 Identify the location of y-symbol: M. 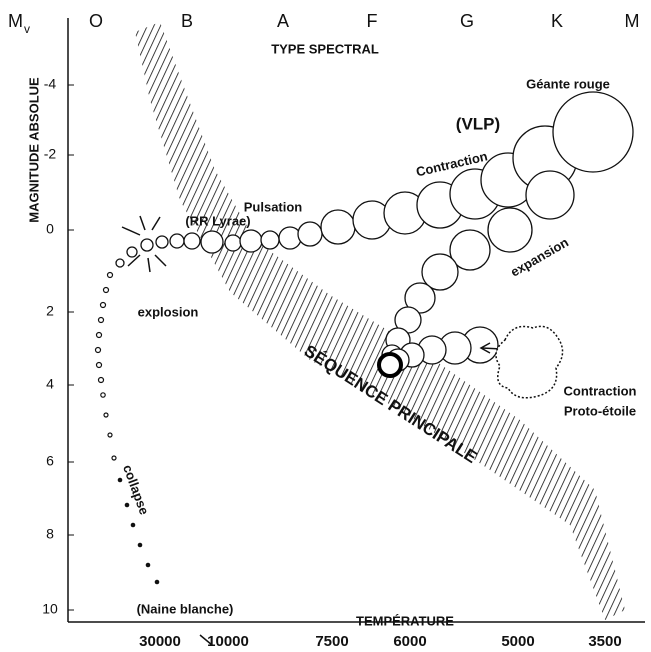
(15, 21).